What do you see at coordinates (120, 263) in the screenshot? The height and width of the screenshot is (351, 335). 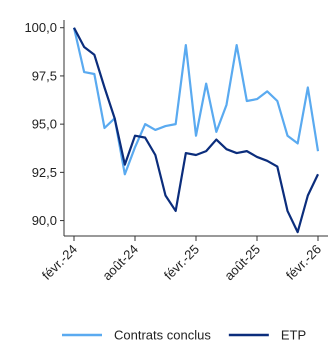 I see `x-tick-label: août-24` at bounding box center [120, 263].